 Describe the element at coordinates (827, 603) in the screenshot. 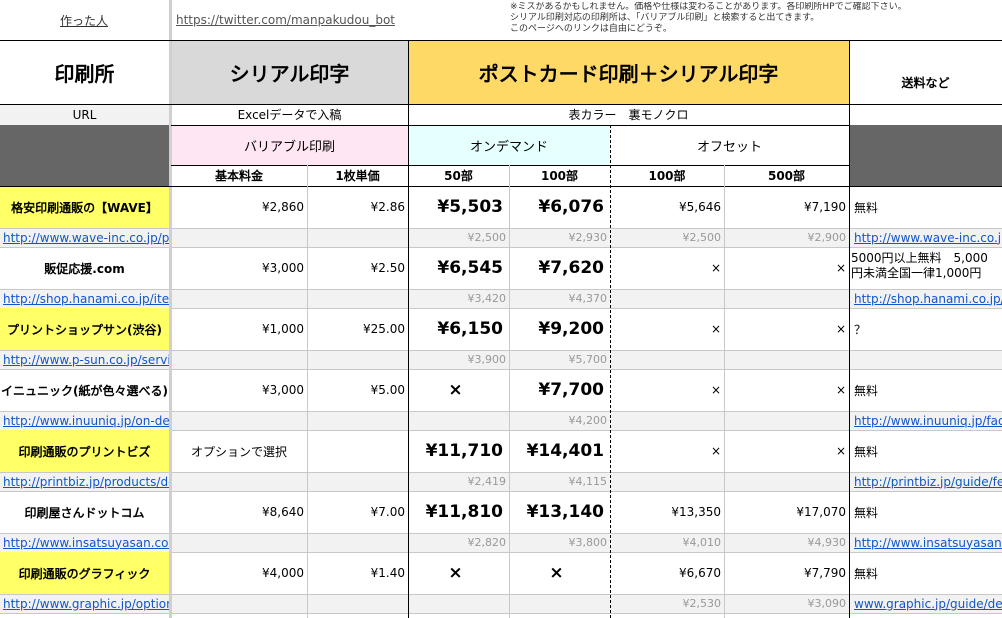

I see `of500-sub-text: ¥3,090` at that location.